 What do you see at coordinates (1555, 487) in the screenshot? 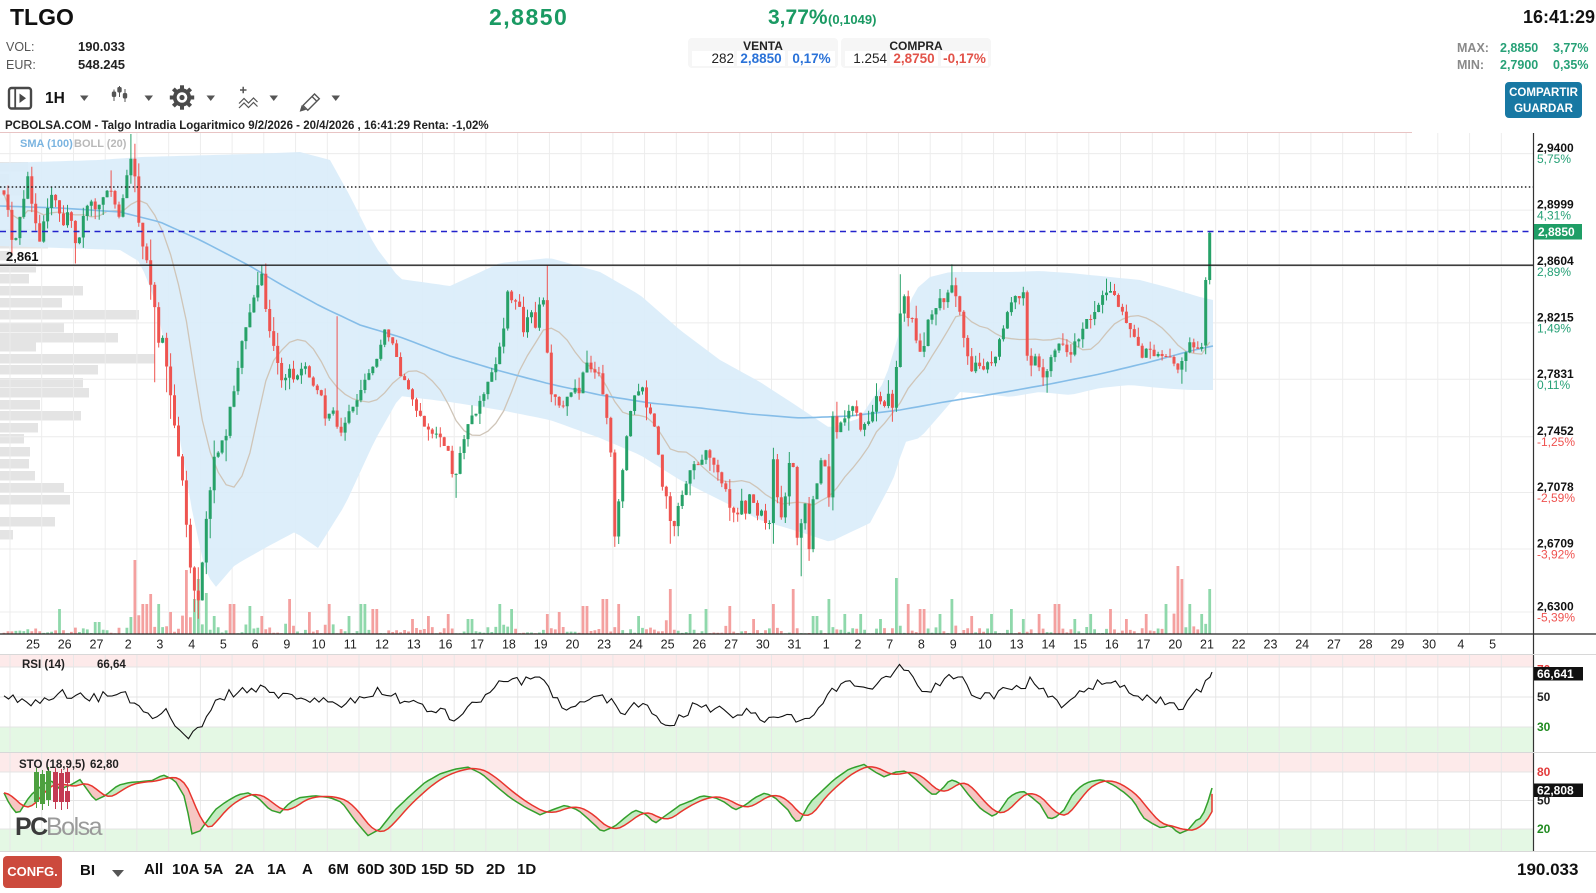
I see `svg-text: 2,7078` at bounding box center [1555, 487].